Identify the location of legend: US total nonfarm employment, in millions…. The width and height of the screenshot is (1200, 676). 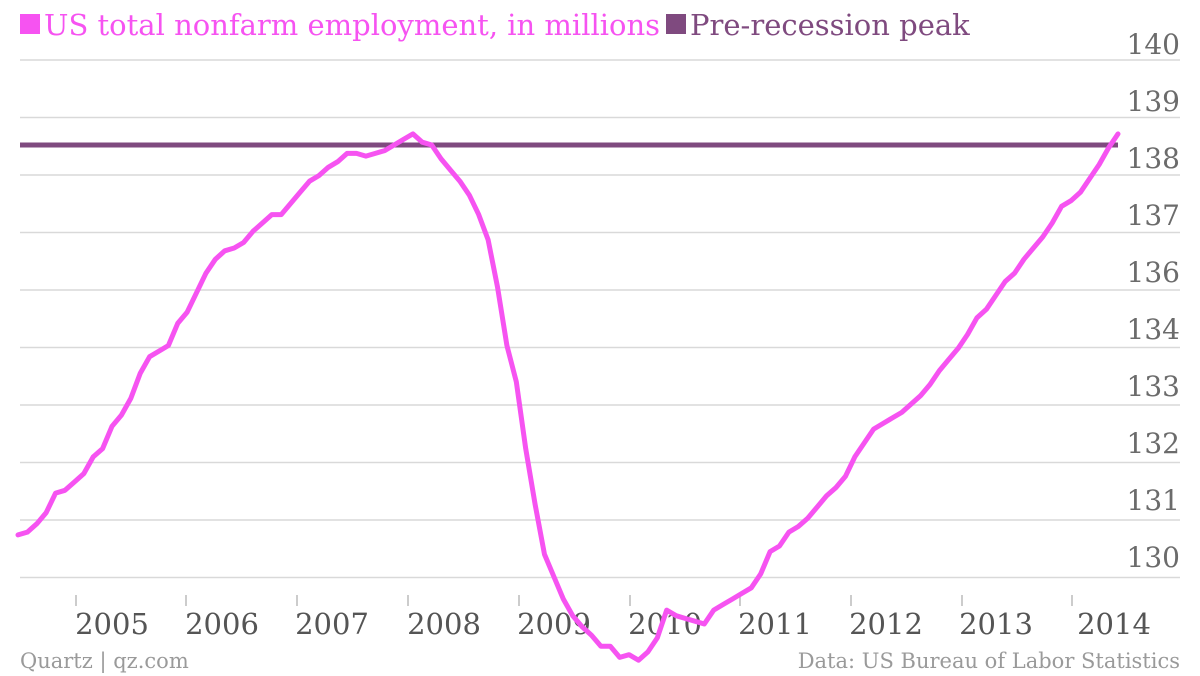
(495, 25).